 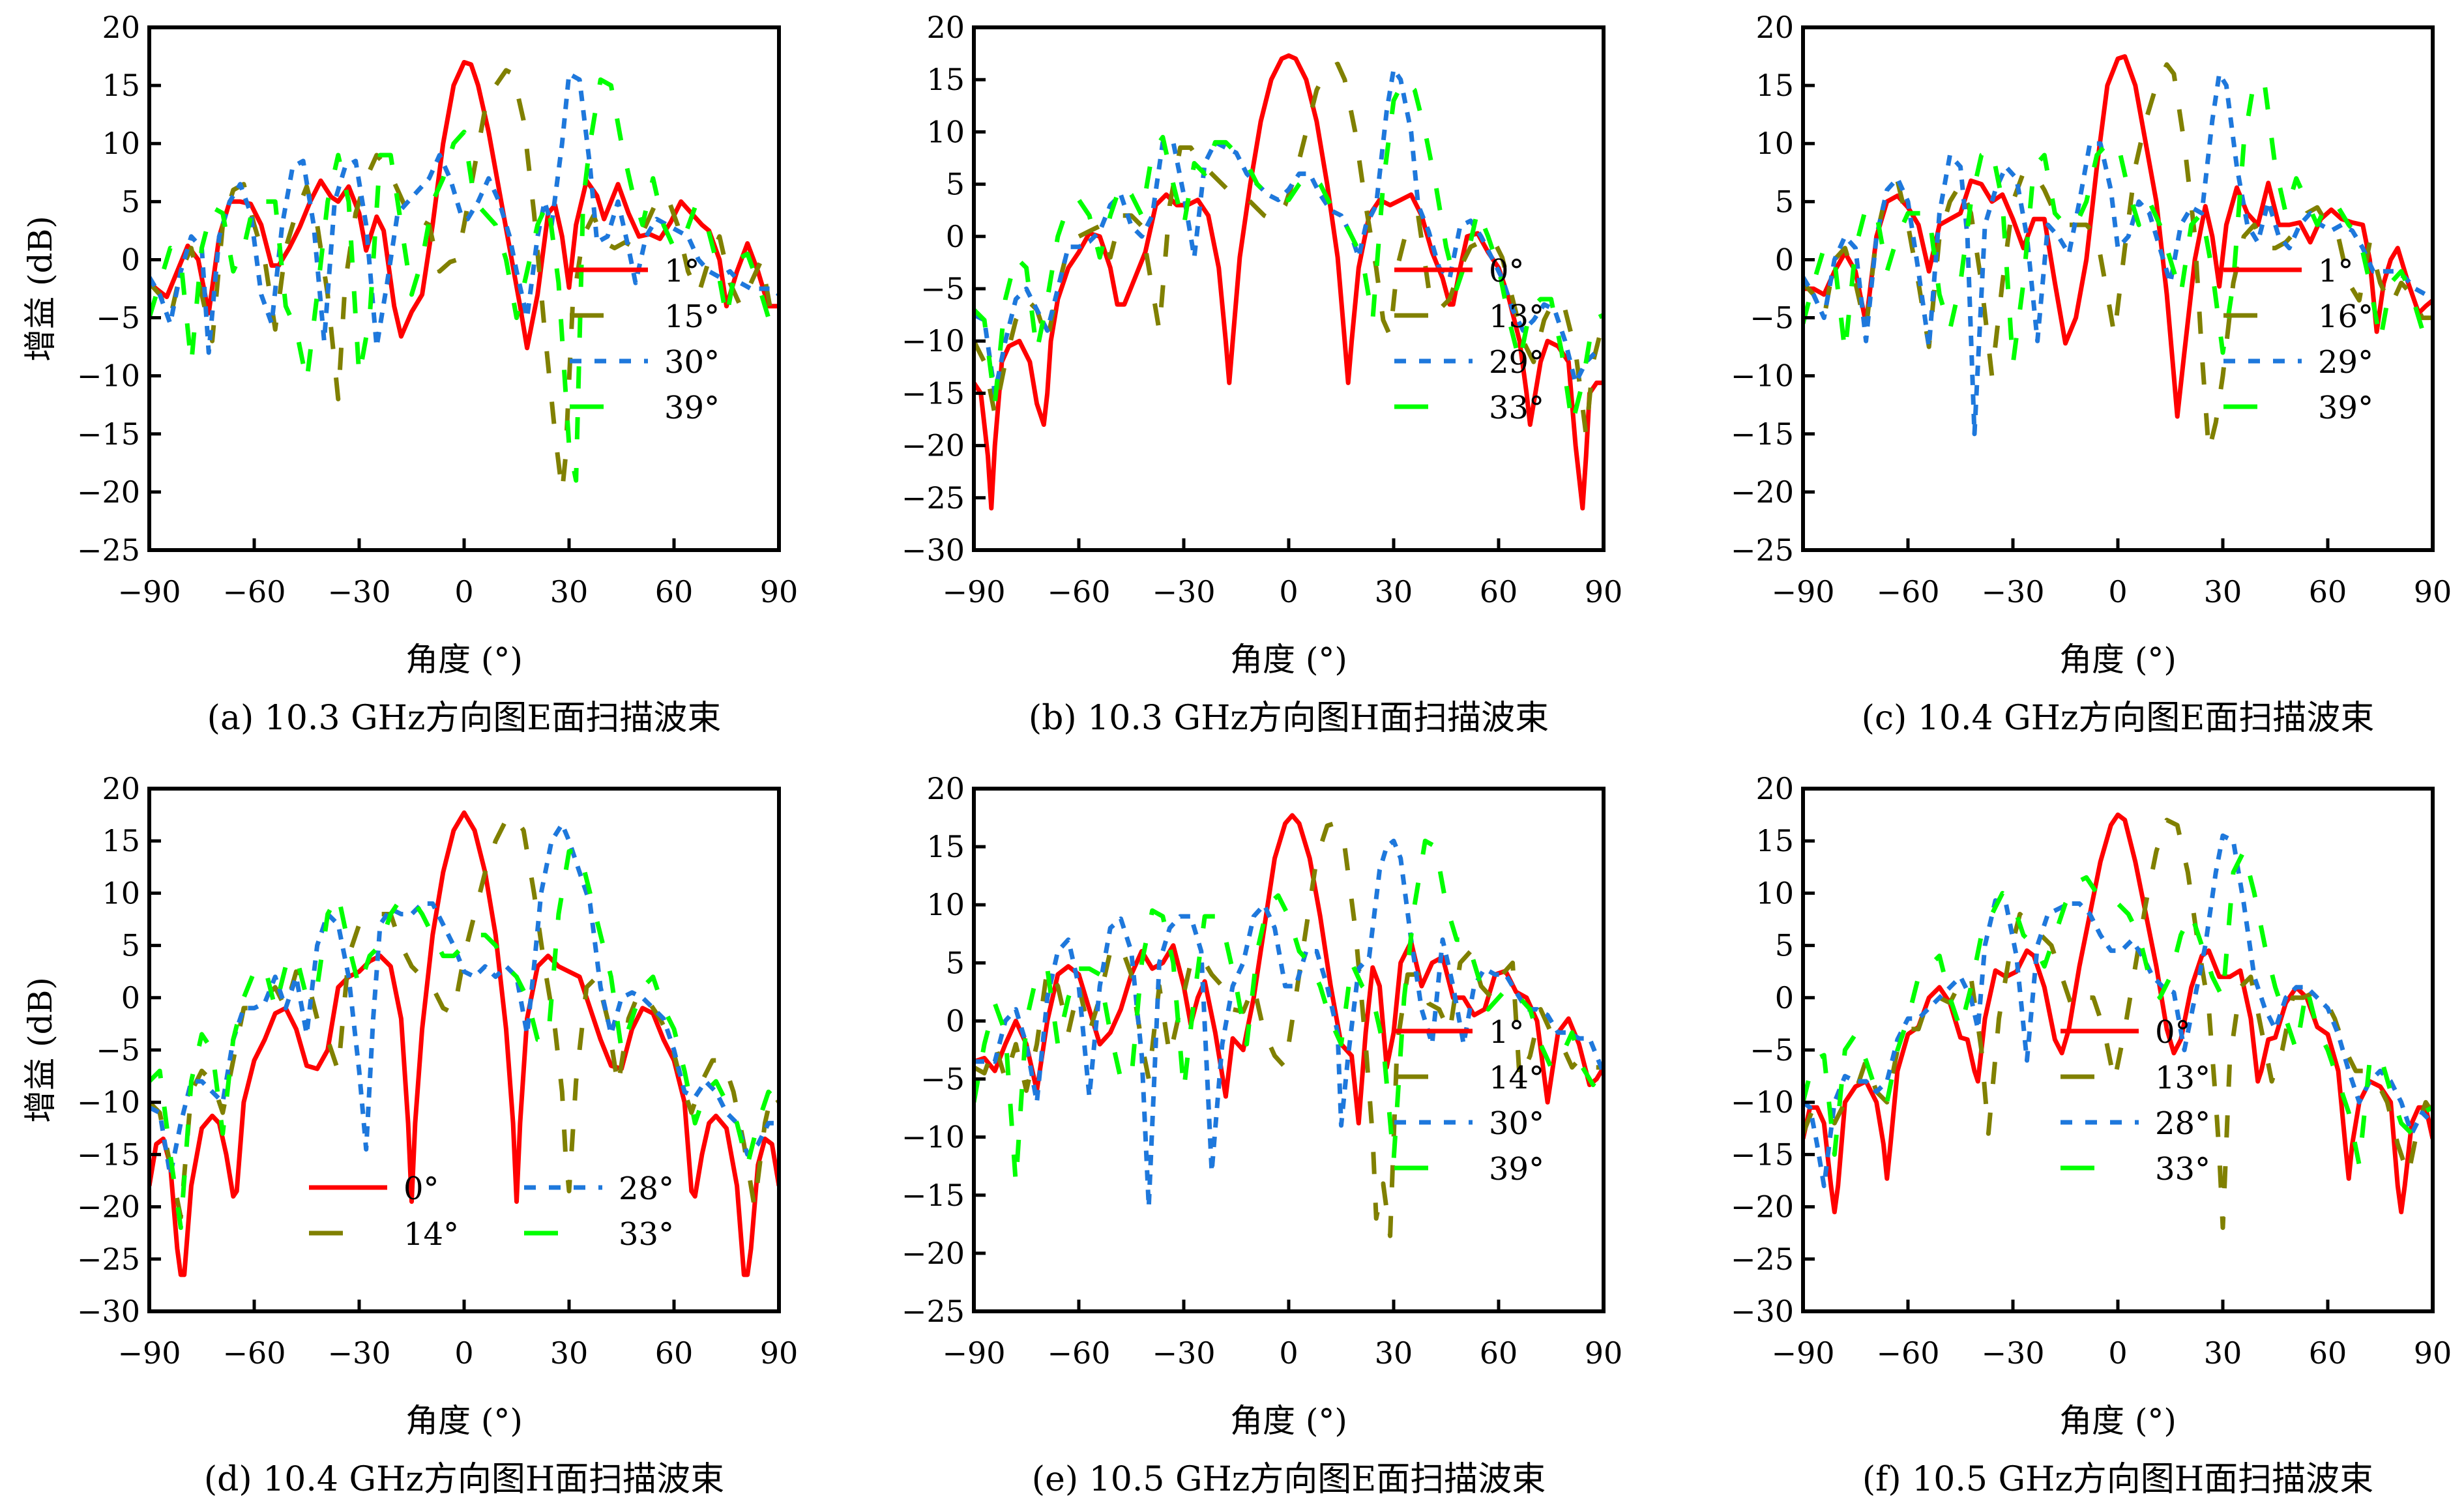 What do you see at coordinates (2118, 1421) in the screenshot?
I see `x-axis-label: 角度 (°)` at bounding box center [2118, 1421].